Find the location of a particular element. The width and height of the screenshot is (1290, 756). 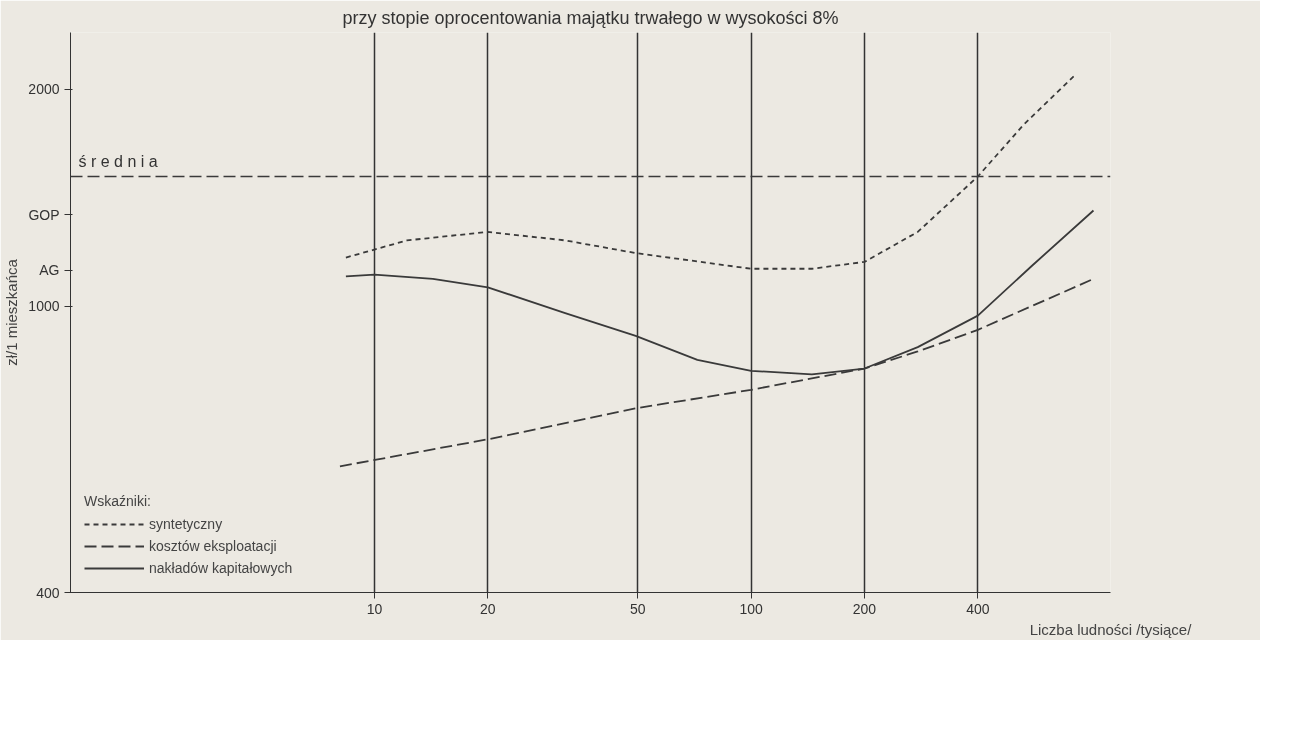

legend-title: Wskaźniki: is located at coordinates (118, 501).